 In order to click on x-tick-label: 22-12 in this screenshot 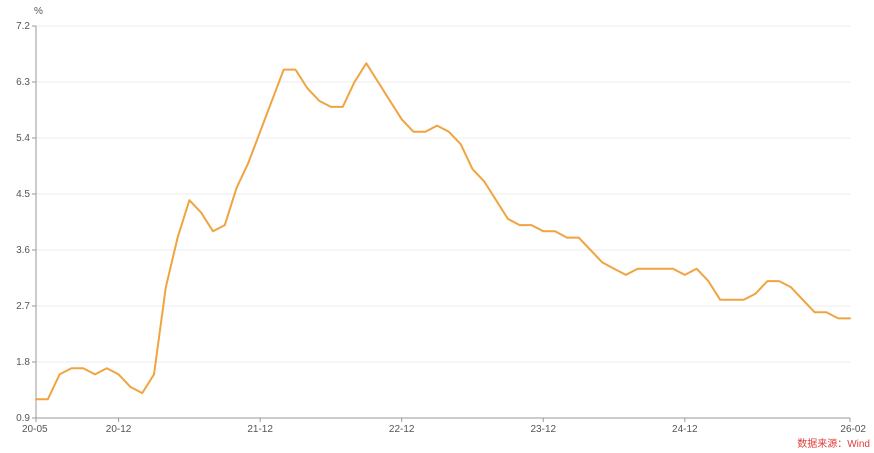, I will do `click(402, 429)`.